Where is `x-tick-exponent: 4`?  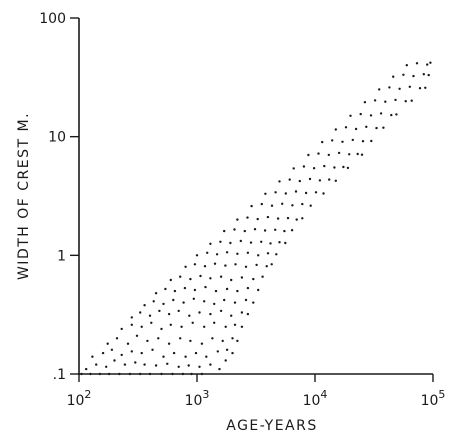 x-tick-exponent: 4 is located at coordinates (323, 394).